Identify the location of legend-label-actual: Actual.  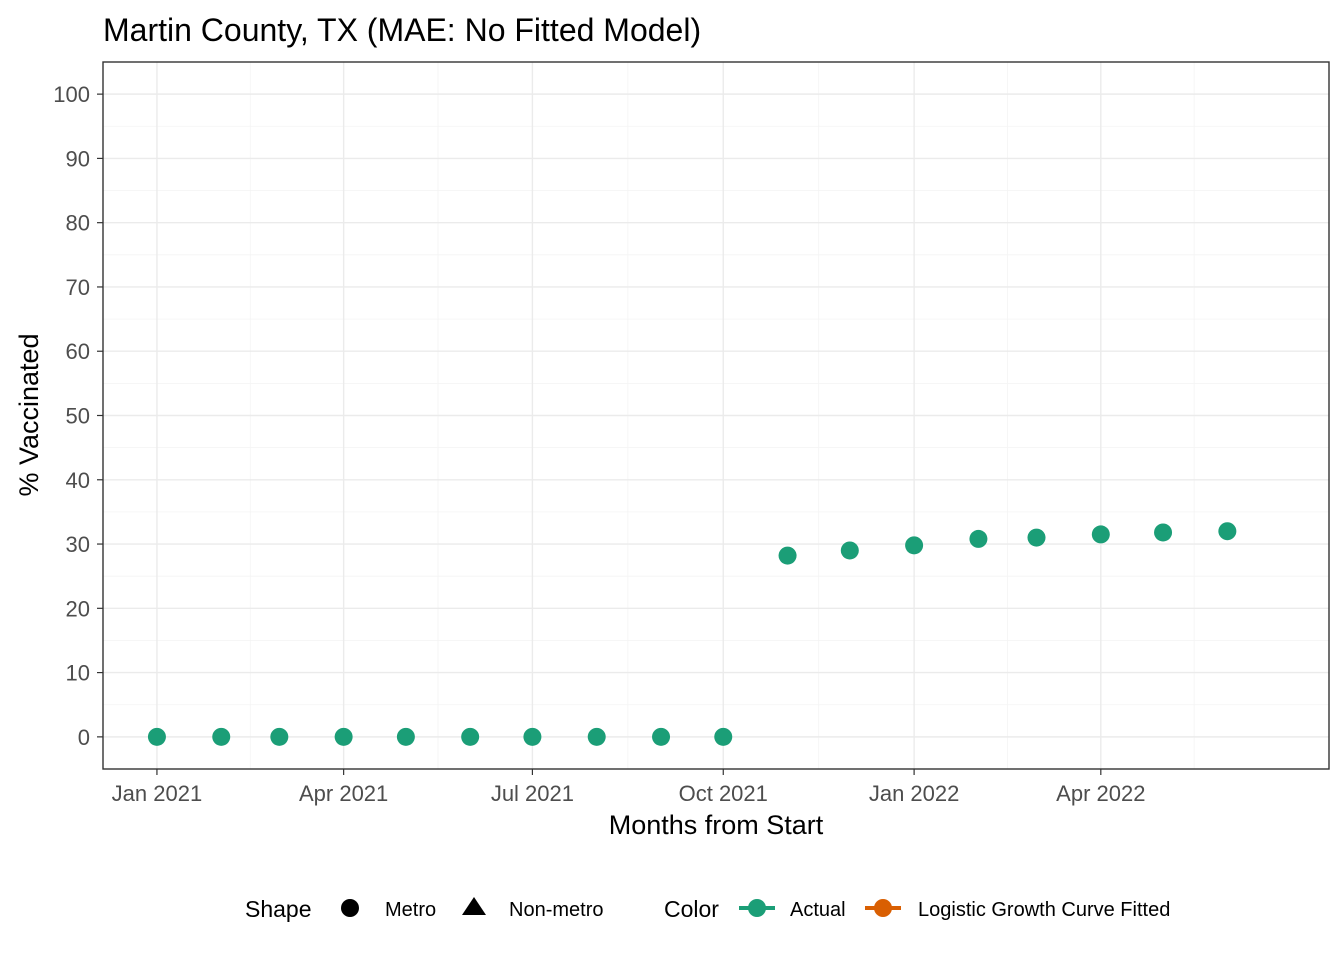
(818, 910).